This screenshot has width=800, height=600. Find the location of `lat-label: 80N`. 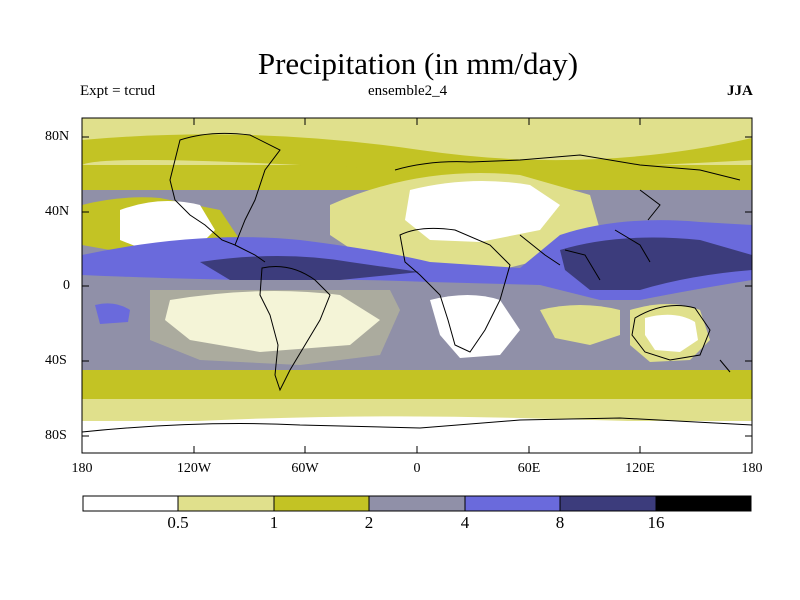

lat-label: 80N is located at coordinates (57, 136).